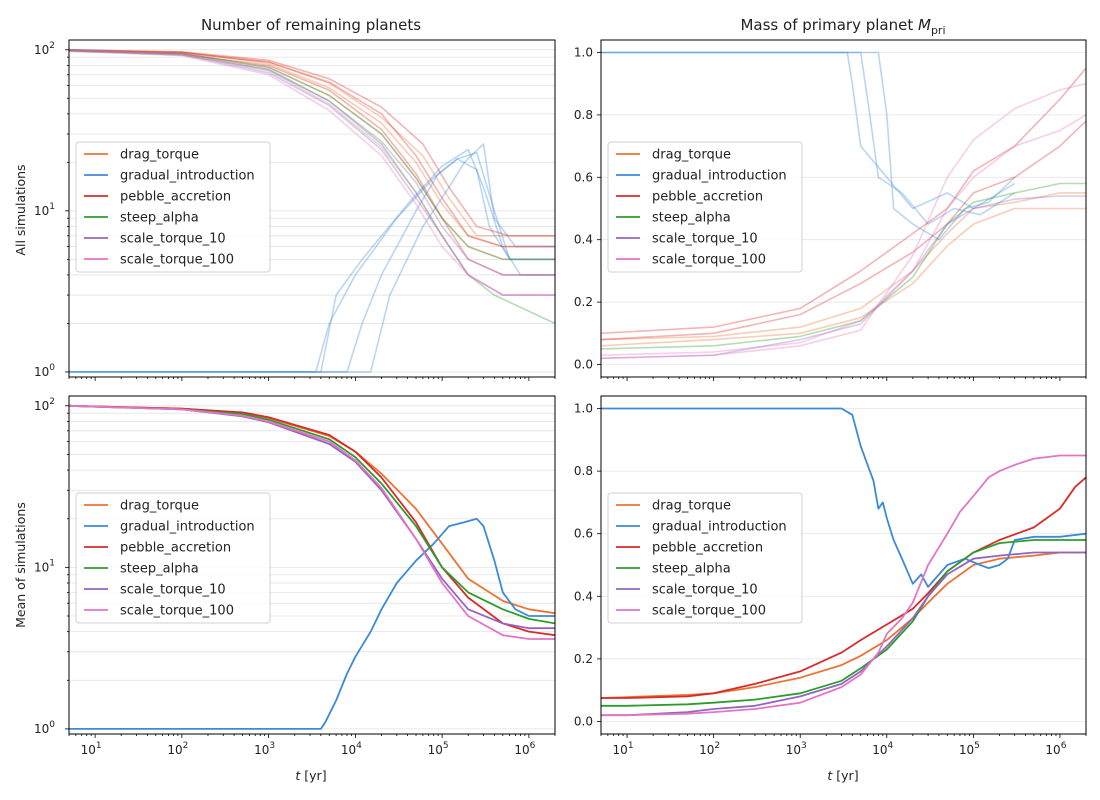 Image resolution: width=1100 pixels, height=800 pixels. What do you see at coordinates (845, 775) in the screenshot?
I see `right-xlabel-unit: [yr]` at bounding box center [845, 775].